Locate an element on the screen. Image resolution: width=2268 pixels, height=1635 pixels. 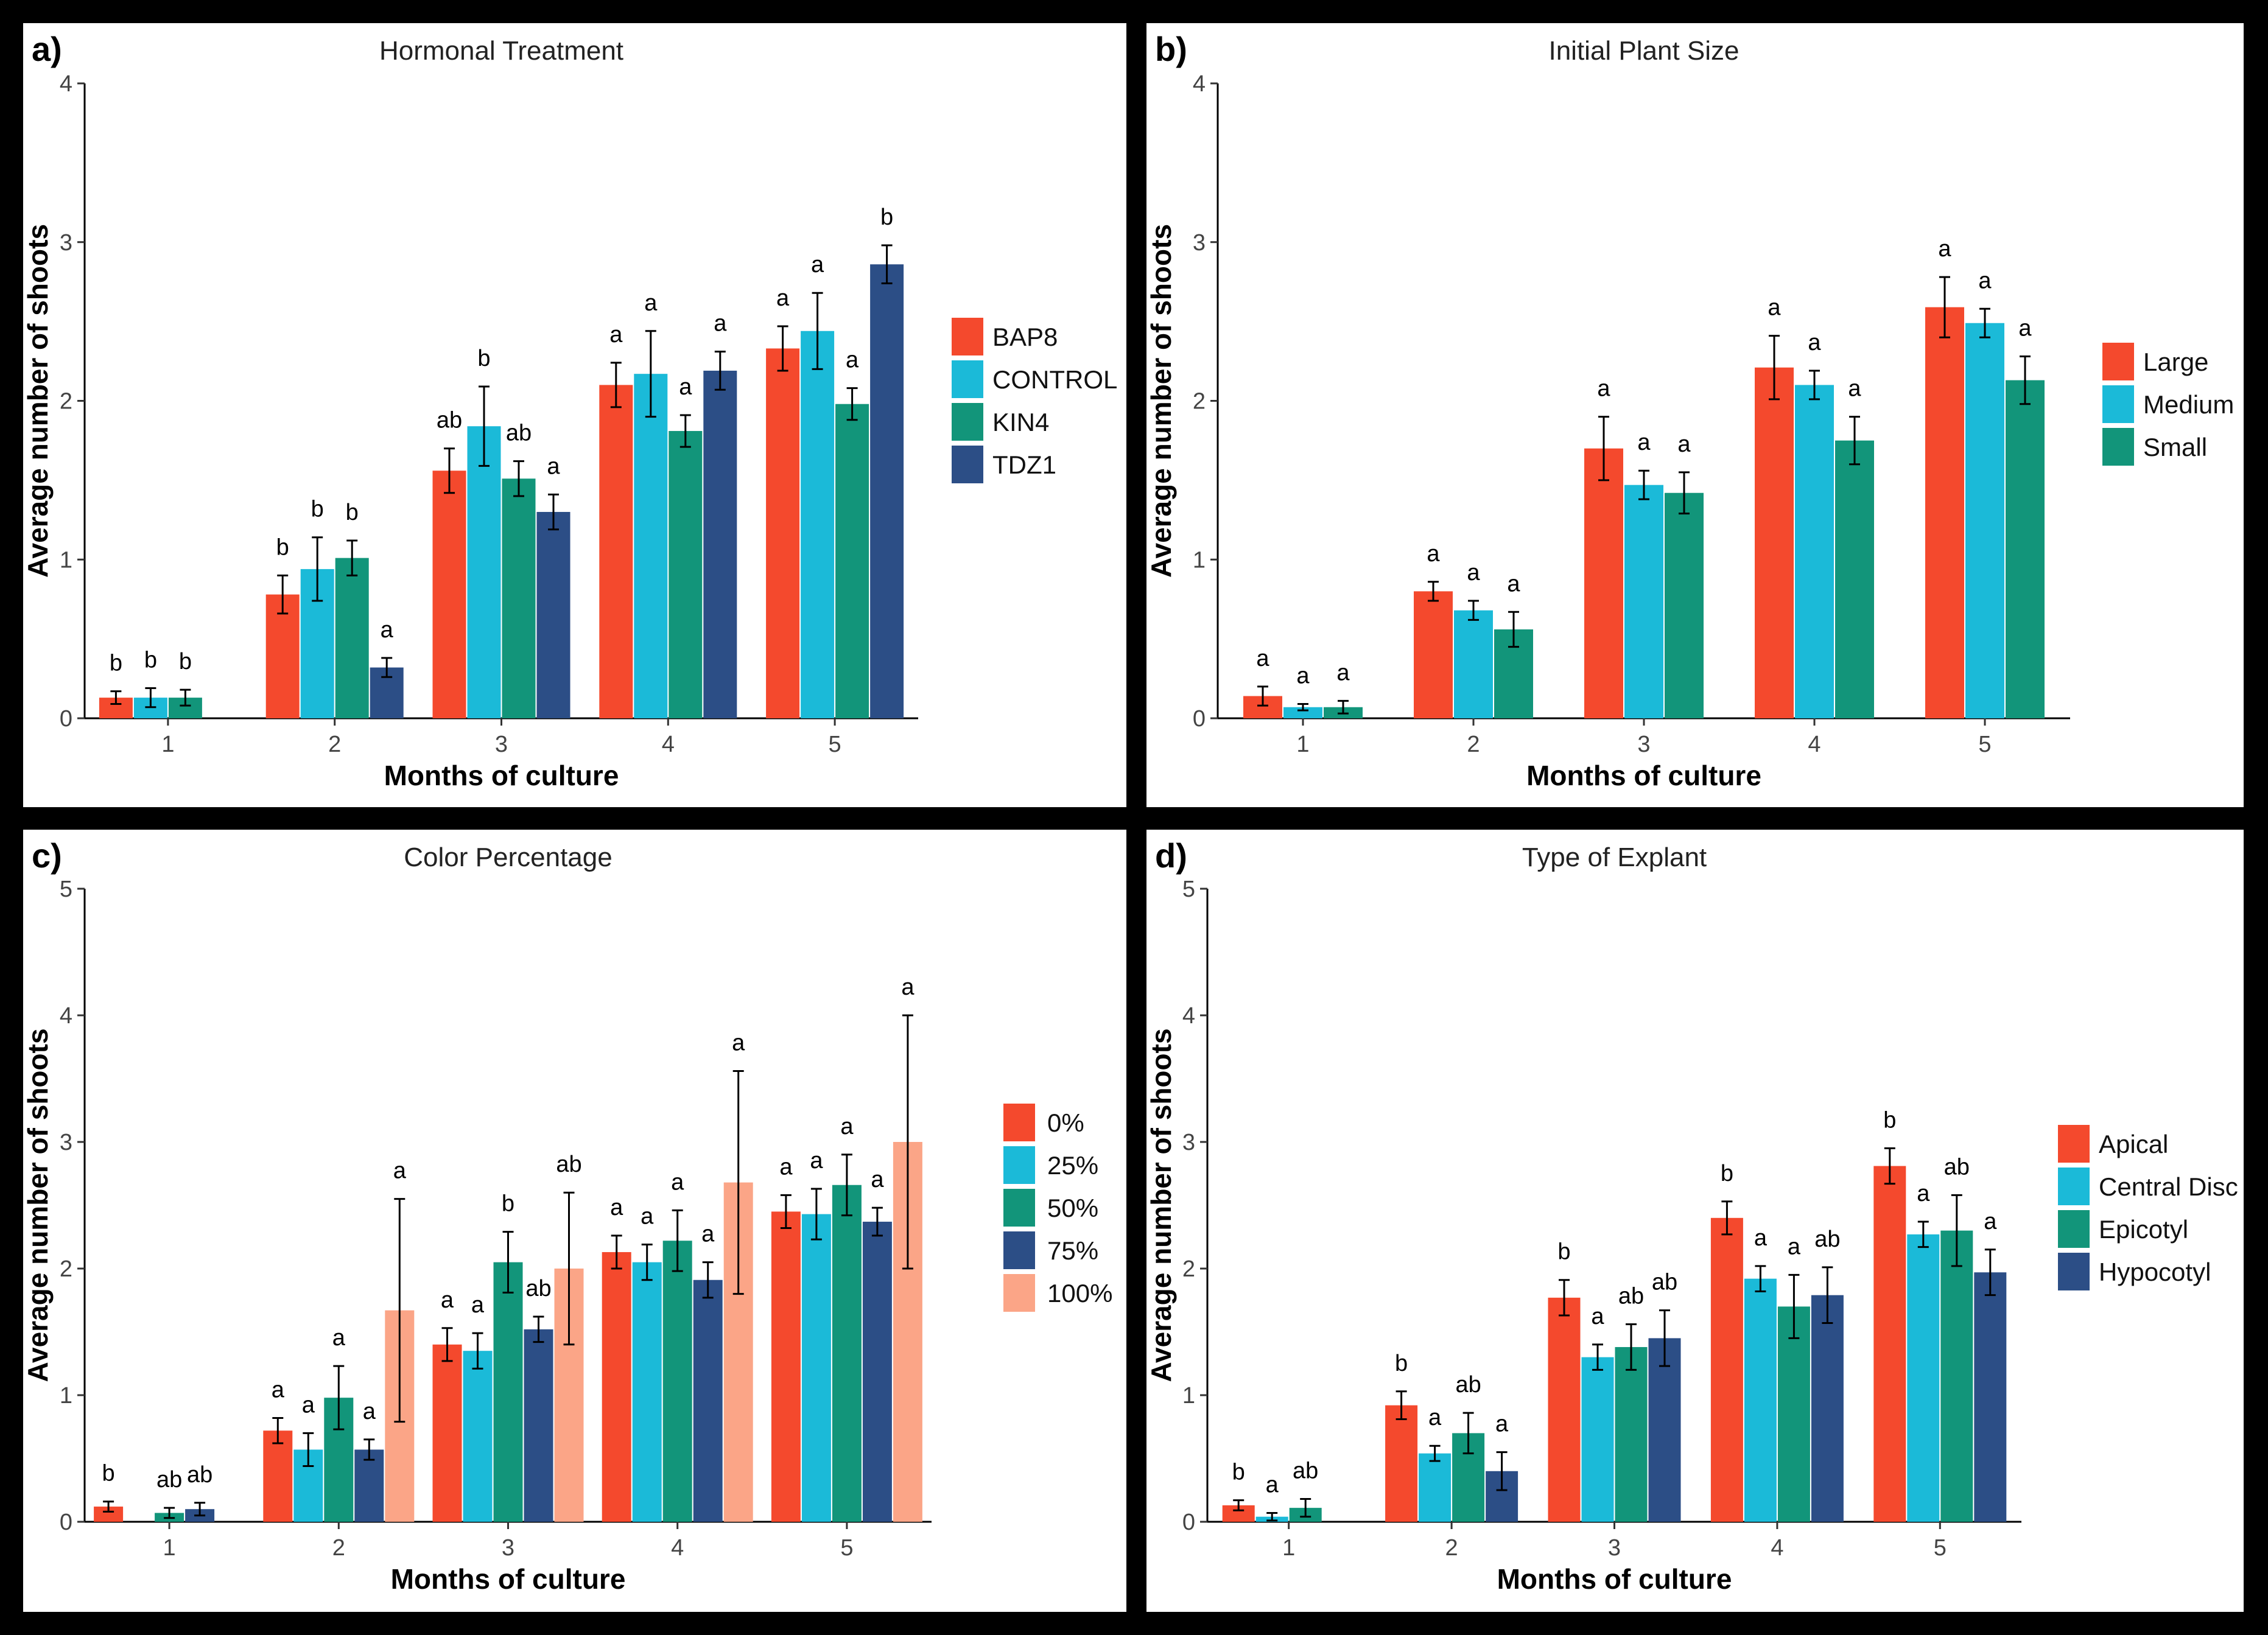
chart-title: Type of Explant is located at coordinates (1614, 857).